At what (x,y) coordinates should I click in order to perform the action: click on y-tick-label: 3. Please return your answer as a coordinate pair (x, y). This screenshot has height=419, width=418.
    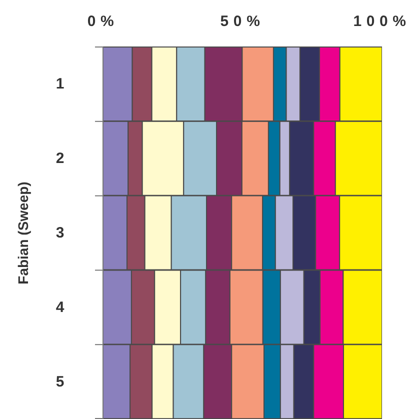
    Looking at the image, I should click on (60, 233).